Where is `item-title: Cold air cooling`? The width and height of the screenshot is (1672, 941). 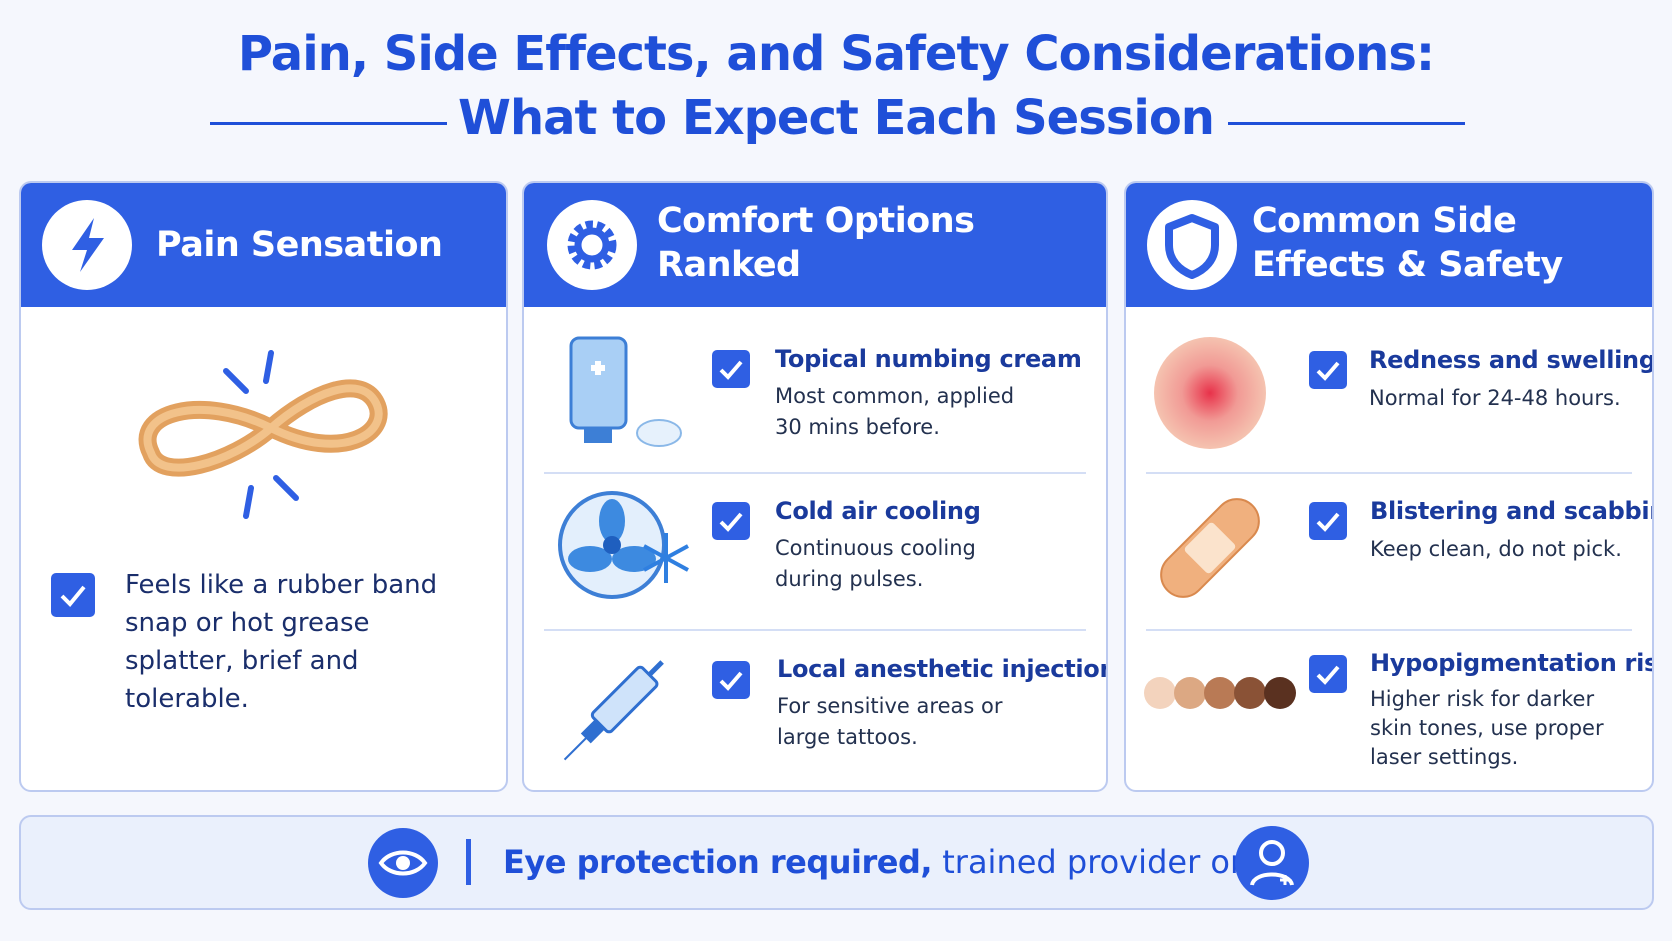
item-title: Cold air cooling is located at coordinates (878, 511).